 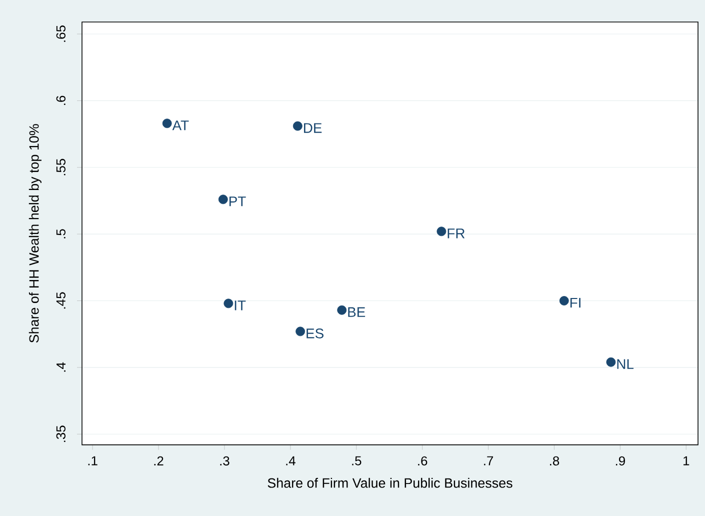 What do you see at coordinates (575, 303) in the screenshot?
I see `annotation: FI` at bounding box center [575, 303].